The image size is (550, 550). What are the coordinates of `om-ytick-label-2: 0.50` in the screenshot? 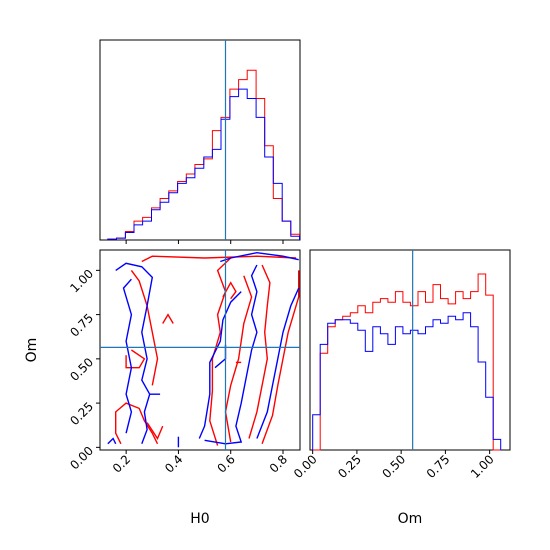 It's located at (81, 369).